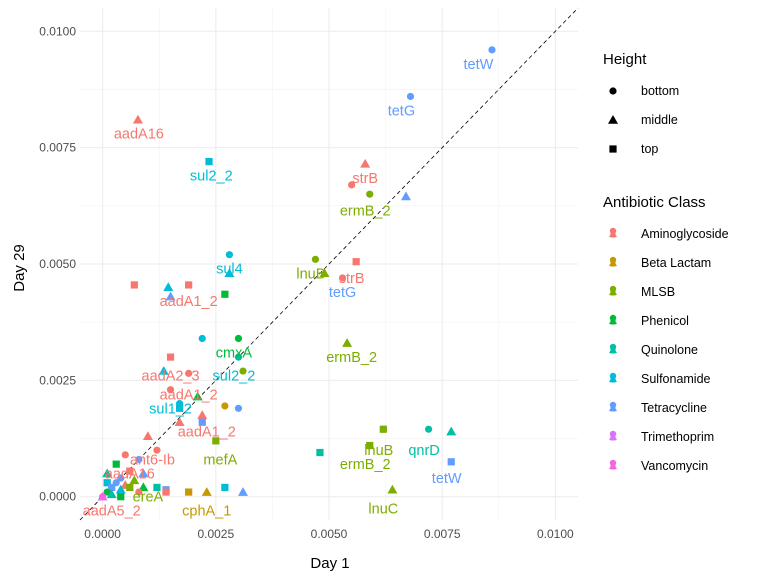 Image resolution: width=762 pixels, height=580 pixels. Describe the element at coordinates (102, 534) in the screenshot. I see `x-tick-label: 0.0000` at that location.